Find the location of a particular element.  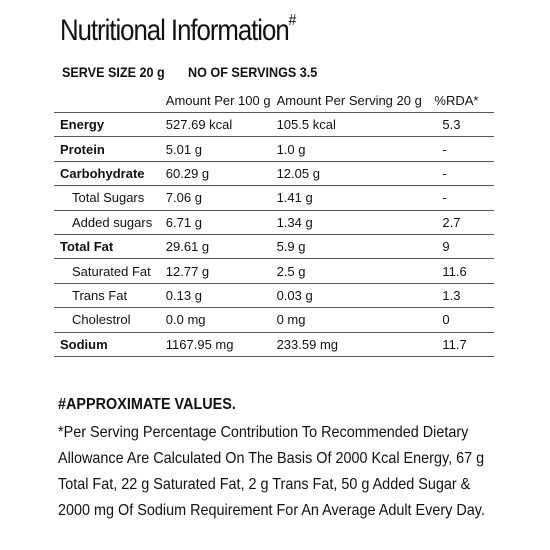

rda-percent: 9 is located at coordinates (446, 247).